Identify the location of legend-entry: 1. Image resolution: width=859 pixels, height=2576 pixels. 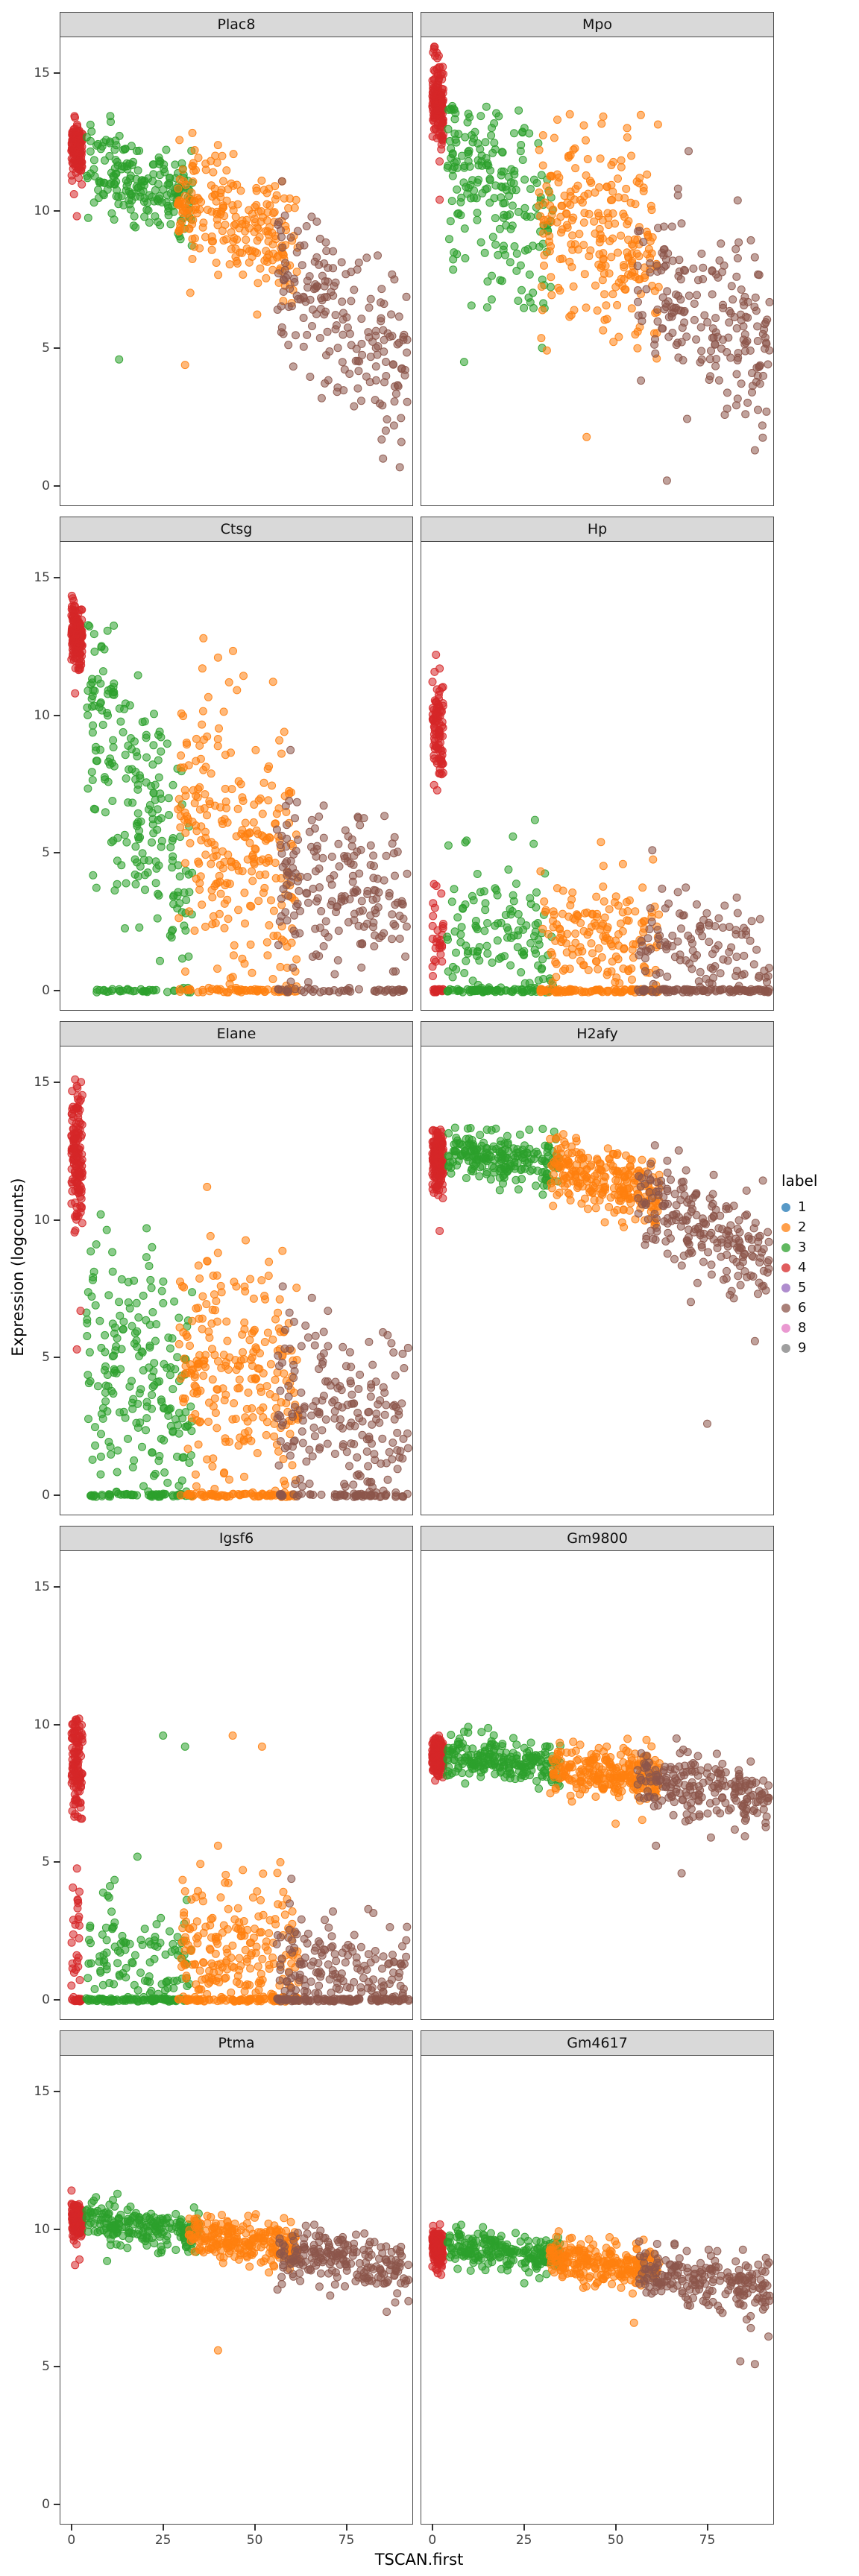
(799, 1207).